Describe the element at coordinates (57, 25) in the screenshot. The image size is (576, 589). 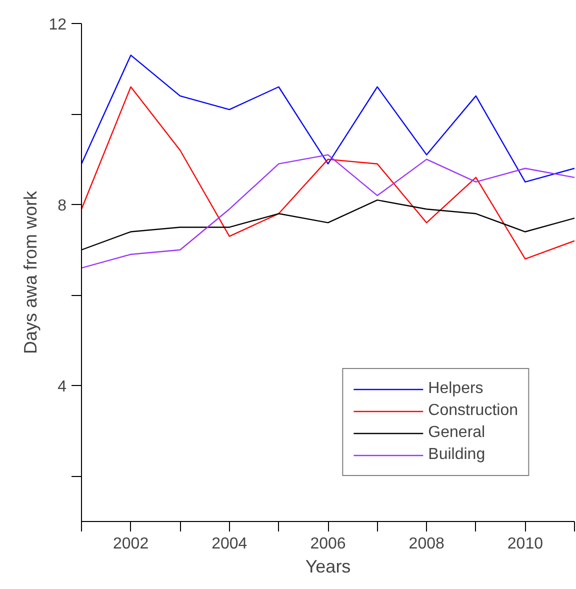
I see `y-tick-label: 12` at that location.